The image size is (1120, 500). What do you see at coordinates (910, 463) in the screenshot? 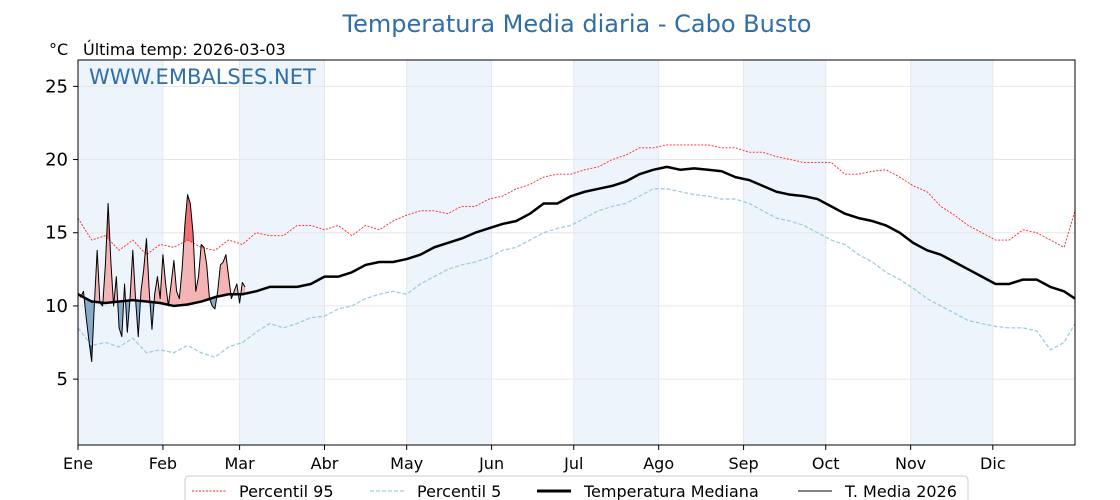
I see `x-tick-label: Nov` at bounding box center [910, 463].